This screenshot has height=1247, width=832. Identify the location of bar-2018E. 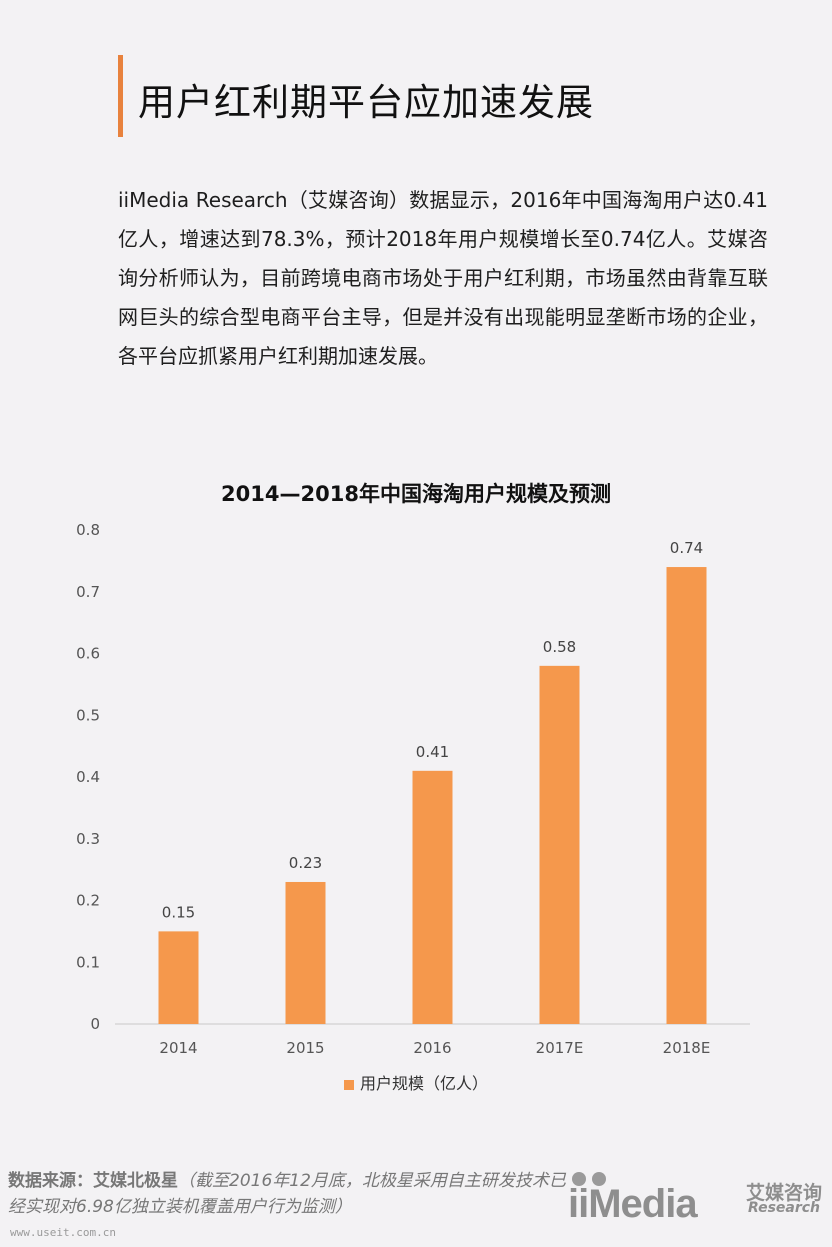
(686, 795).